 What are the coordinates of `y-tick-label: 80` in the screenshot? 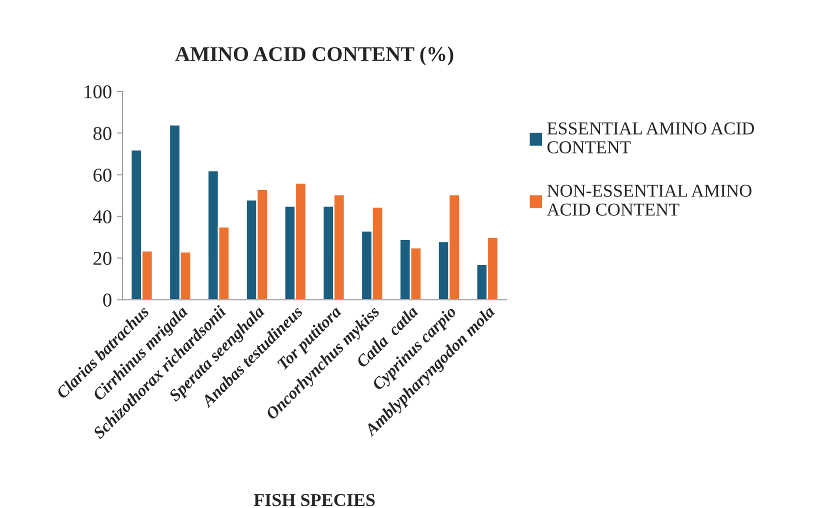 It's located at (102, 133).